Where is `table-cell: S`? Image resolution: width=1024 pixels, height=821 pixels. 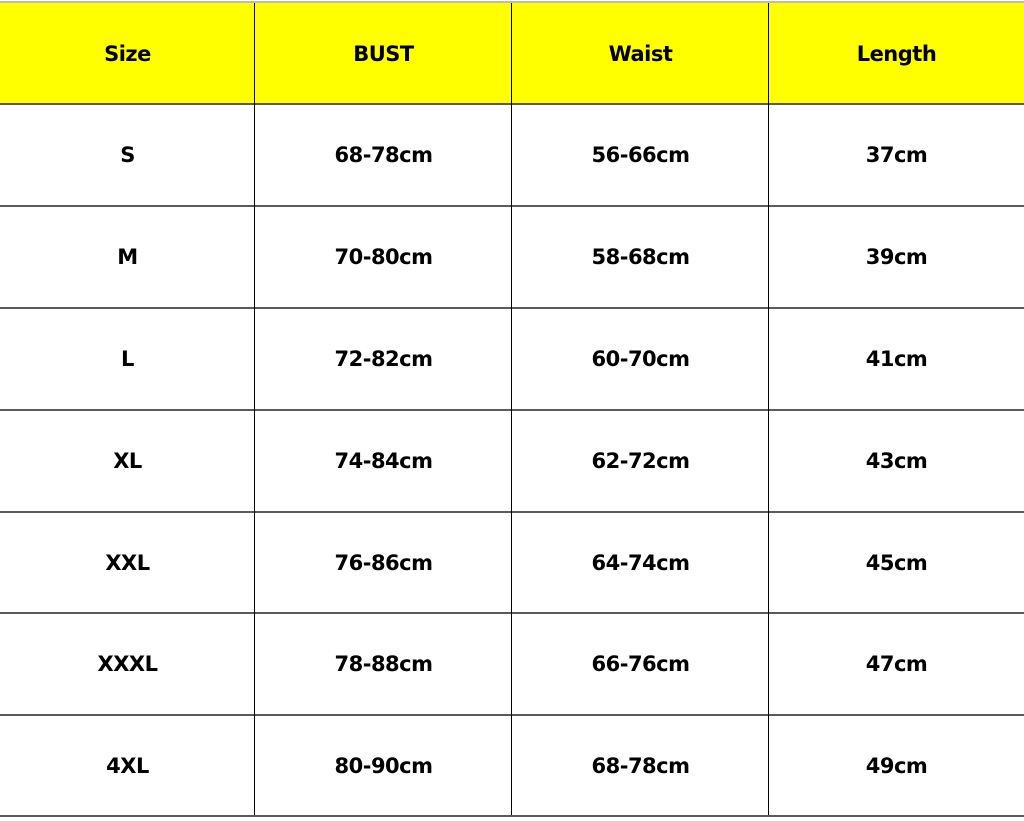 table-cell: S is located at coordinates (127, 155).